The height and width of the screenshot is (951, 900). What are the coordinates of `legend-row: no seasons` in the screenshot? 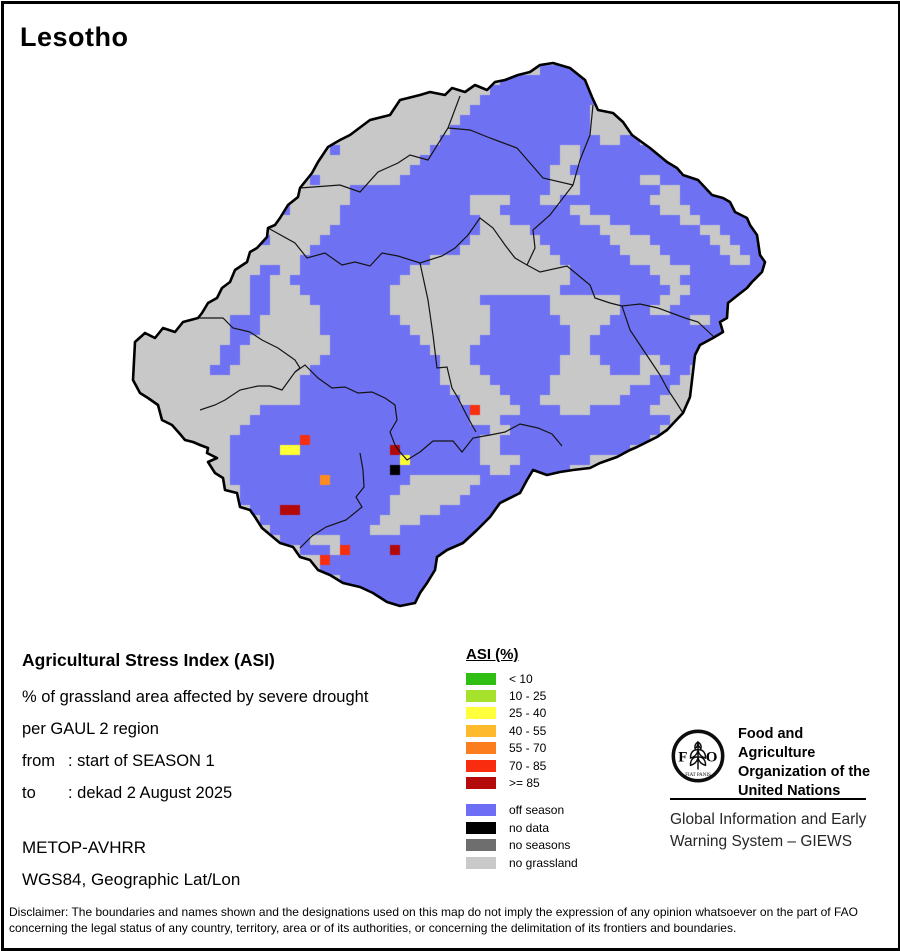 It's located at (561, 845).